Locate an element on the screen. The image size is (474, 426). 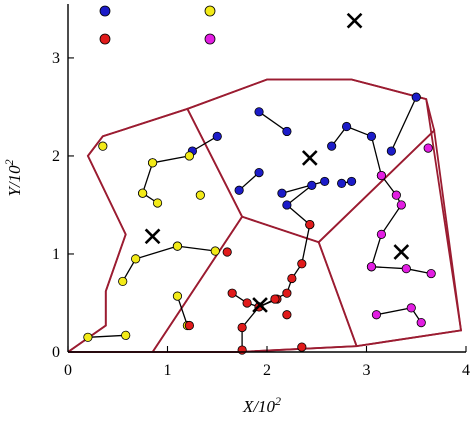
x-ticks: 0 1 2 3 4 is located at coordinates (267, 362).